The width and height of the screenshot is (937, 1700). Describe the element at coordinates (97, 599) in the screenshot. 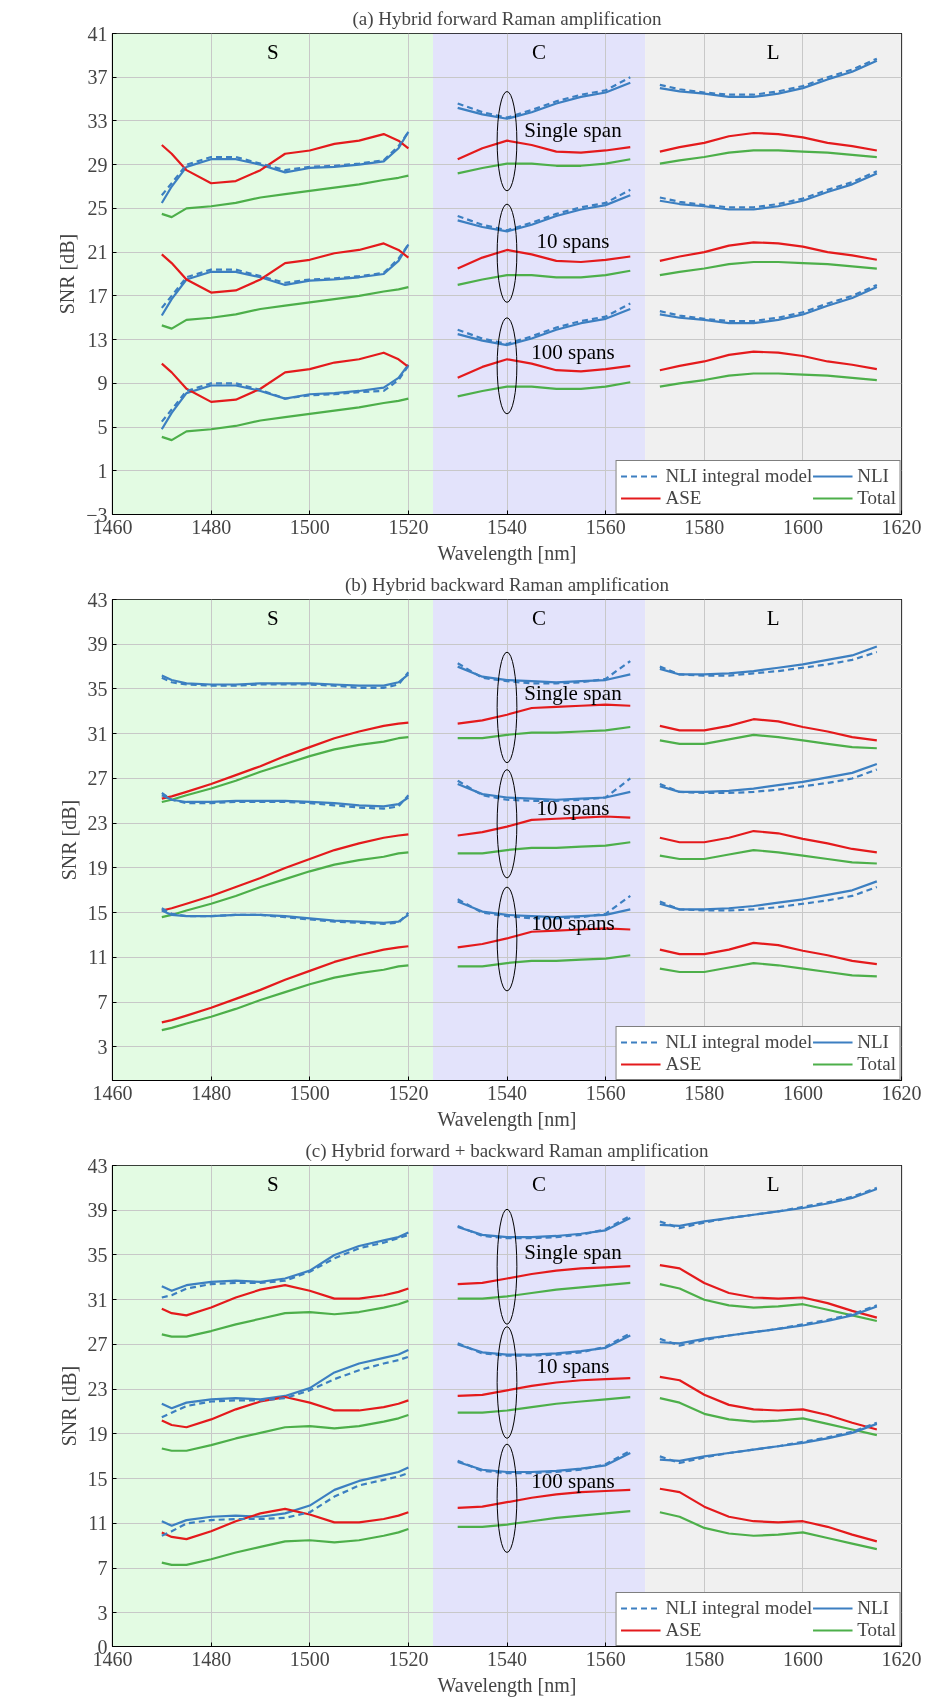

I see `y-tick-label: 43` at that location.